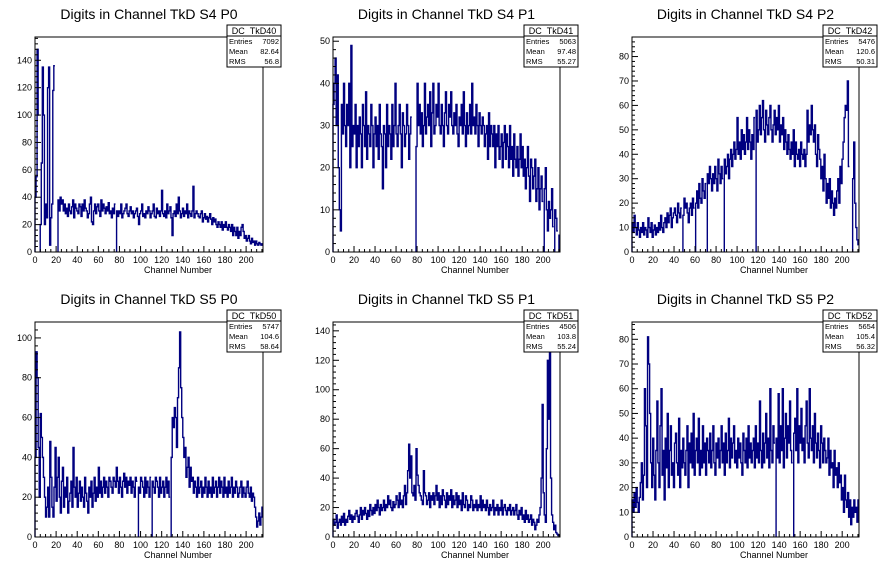 Image resolution: width=896 pixels, height=574 pixels. What do you see at coordinates (322, 331) in the screenshot?
I see `y-tick-label: 140` at bounding box center [322, 331].